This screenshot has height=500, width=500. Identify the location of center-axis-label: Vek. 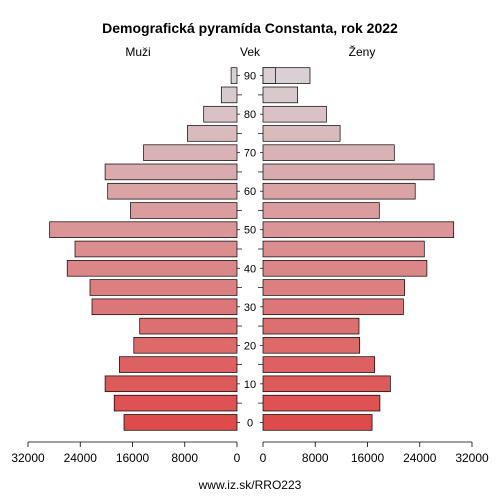
(250, 52).